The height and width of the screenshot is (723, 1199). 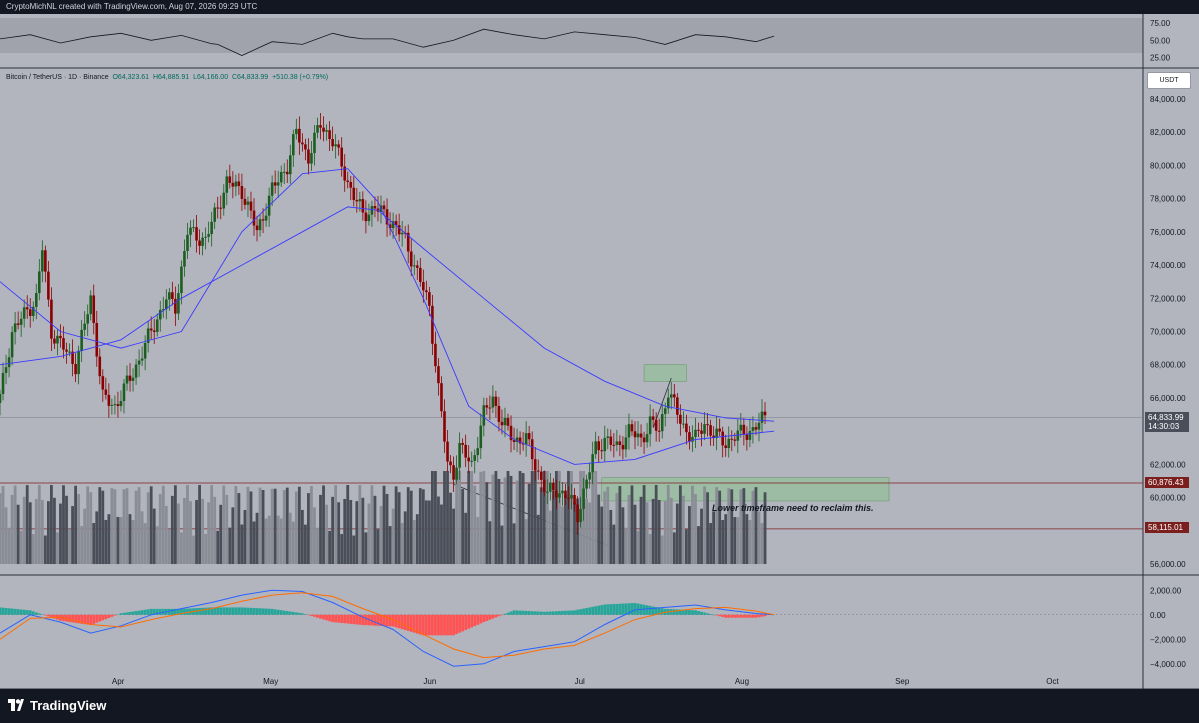 What do you see at coordinates (1160, 58) in the screenshot?
I see `oscillator-tick-label: 25.00` at bounding box center [1160, 58].